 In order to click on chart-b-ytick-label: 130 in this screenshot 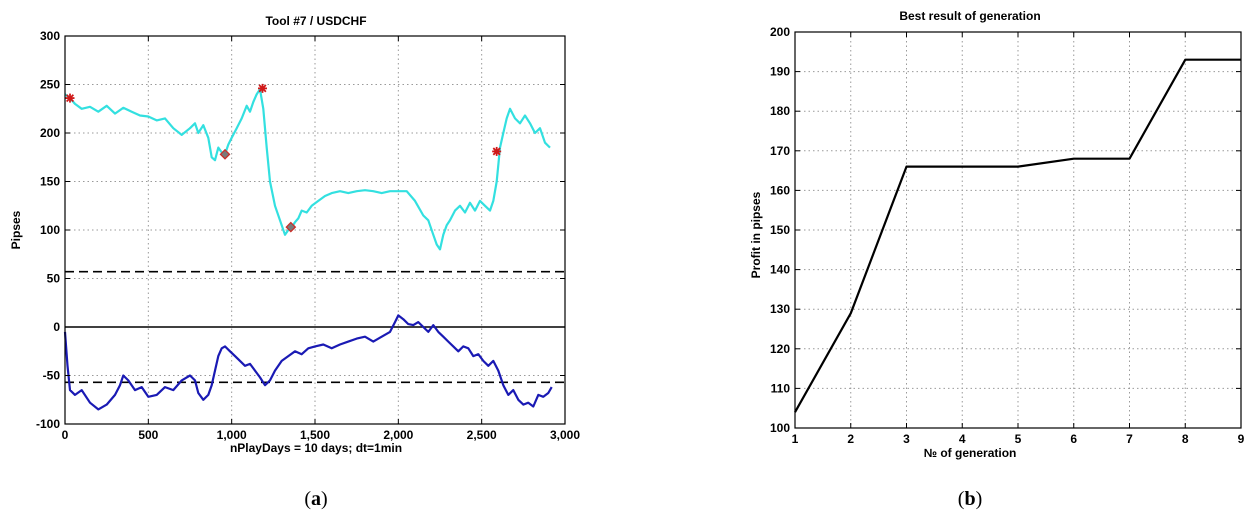, I will do `click(780, 309)`.